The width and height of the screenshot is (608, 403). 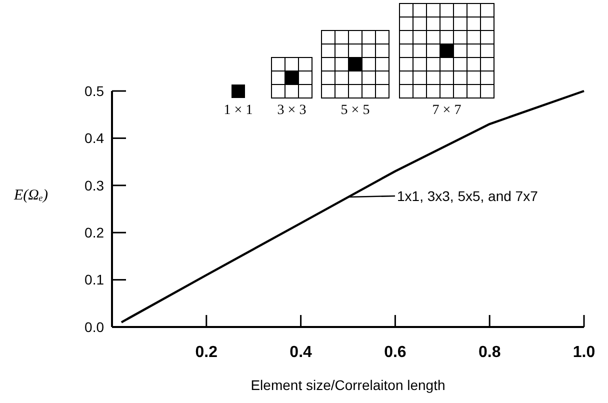 What do you see at coordinates (94, 280) in the screenshot?
I see `y-tick-label: 0.1` at bounding box center [94, 280].